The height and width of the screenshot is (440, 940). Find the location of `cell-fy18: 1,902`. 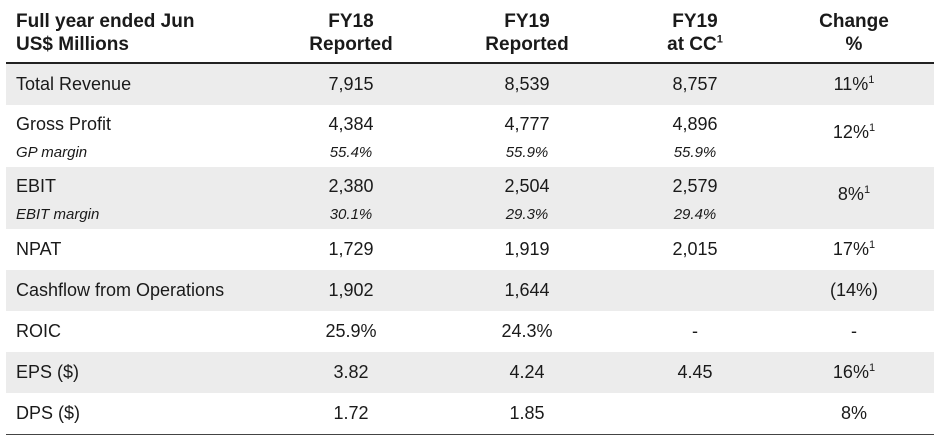

cell-fy18: 1,902 is located at coordinates (351, 290).